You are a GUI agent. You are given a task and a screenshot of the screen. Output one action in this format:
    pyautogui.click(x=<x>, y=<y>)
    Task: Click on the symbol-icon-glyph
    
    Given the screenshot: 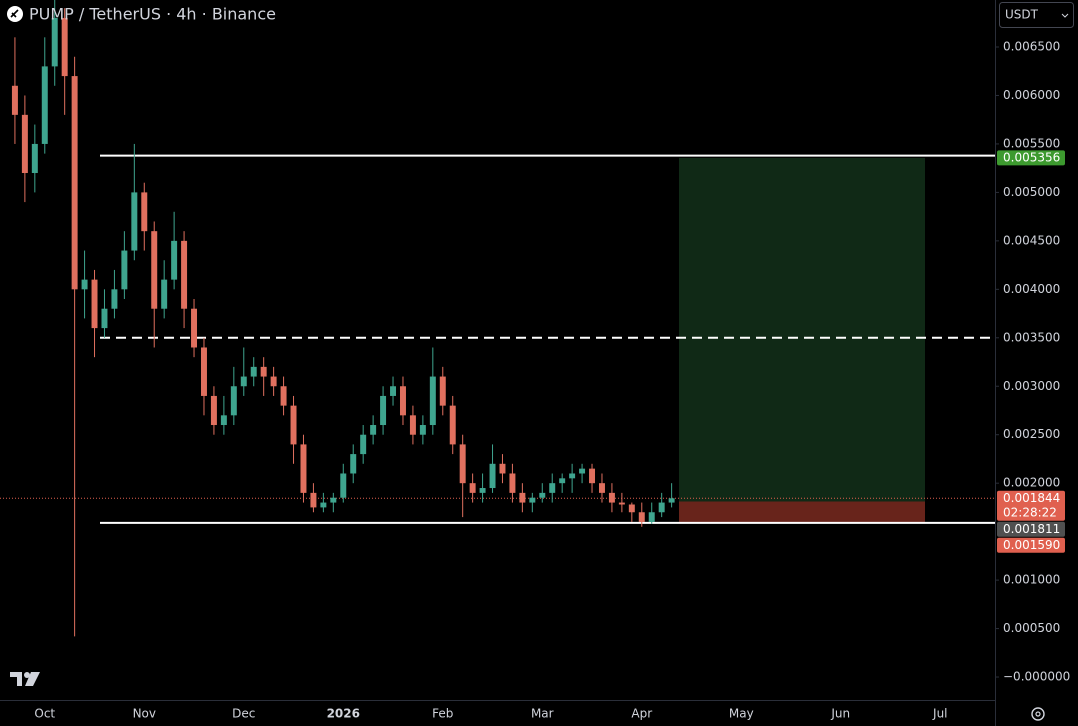 What is the action you would take?
    pyautogui.click(x=14, y=13)
    